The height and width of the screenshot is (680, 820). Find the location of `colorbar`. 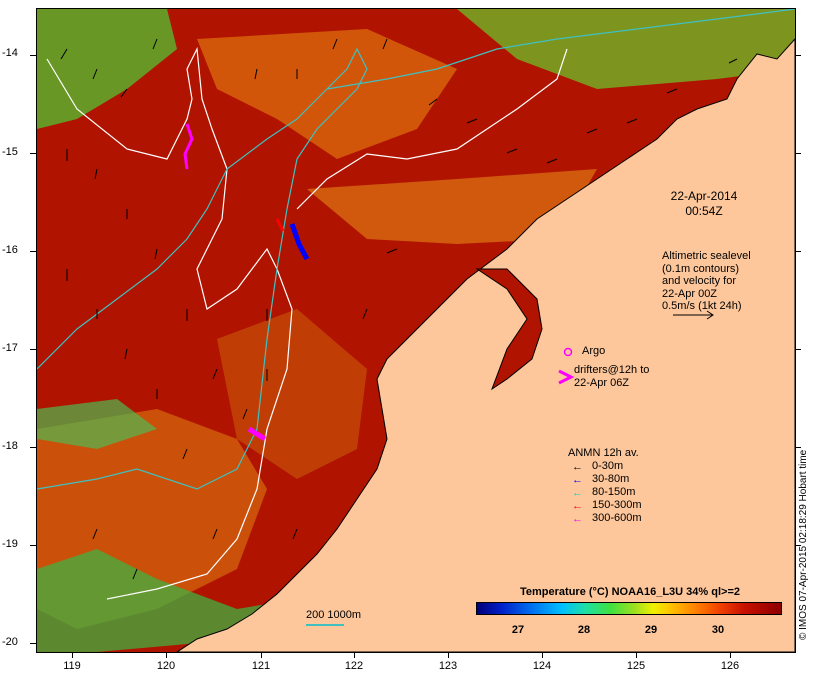

colorbar is located at coordinates (629, 608).